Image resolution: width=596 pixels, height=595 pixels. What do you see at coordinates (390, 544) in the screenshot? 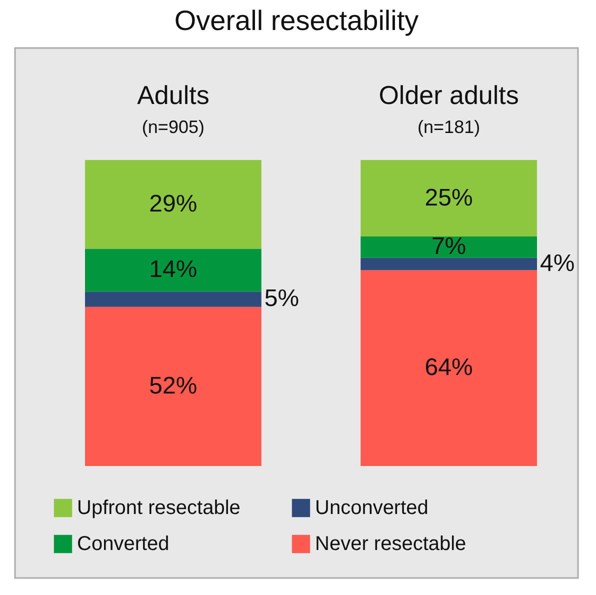
I see `legend-label: Never resectable` at bounding box center [390, 544].